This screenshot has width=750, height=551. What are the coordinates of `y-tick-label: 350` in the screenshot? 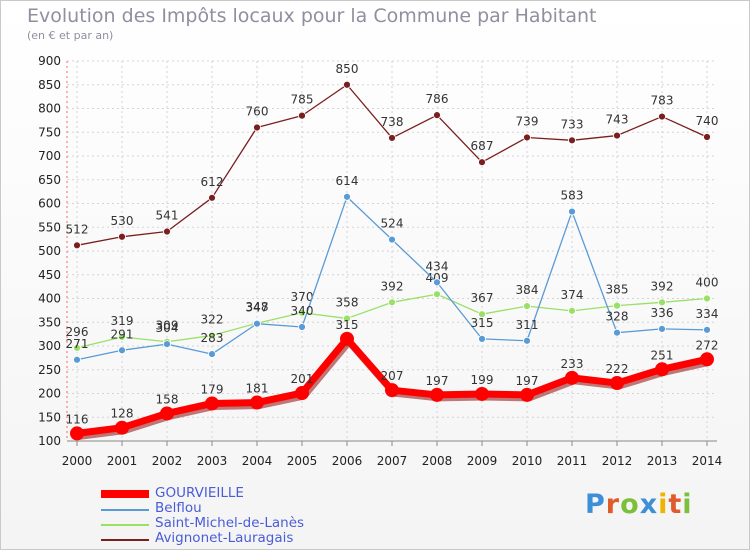 It's located at (49, 322).